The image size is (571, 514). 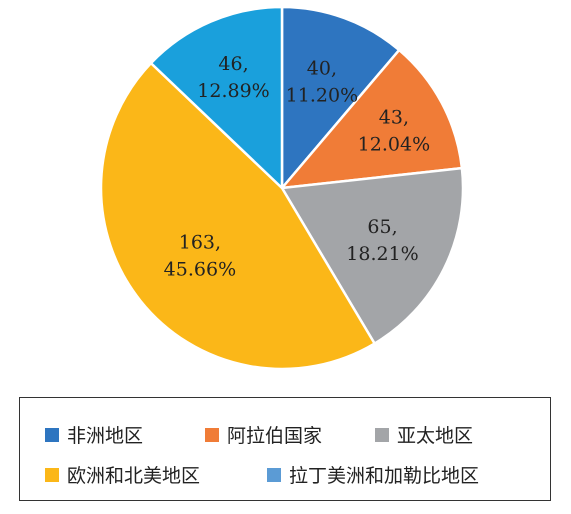 I want to click on legend-item-latin-america-caribbean: 拉丁美洲和加勒比地区, so click(x=373, y=474).